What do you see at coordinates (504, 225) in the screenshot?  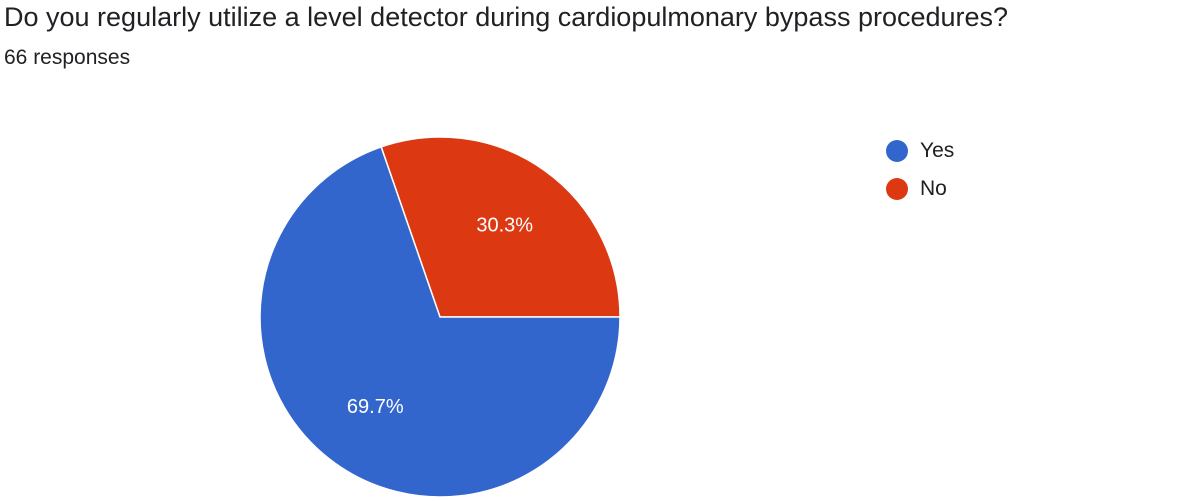 I see `slice-label-no: 30.3%` at bounding box center [504, 225].